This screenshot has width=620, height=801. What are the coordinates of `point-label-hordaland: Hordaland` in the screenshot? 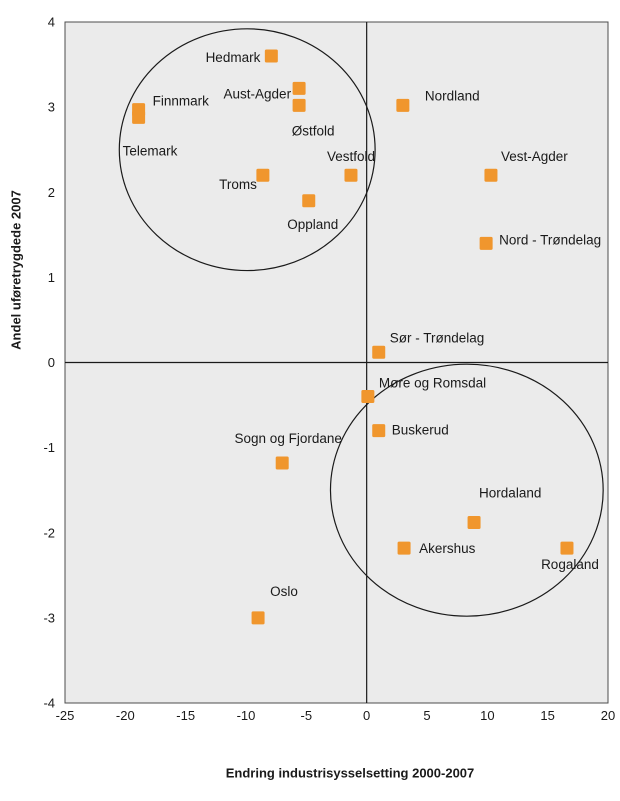 It's located at (510, 493).